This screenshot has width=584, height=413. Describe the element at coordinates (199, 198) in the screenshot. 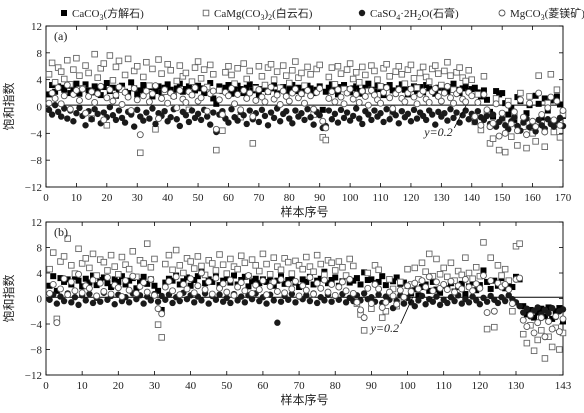

I see `x-tick-label: 50` at that location.